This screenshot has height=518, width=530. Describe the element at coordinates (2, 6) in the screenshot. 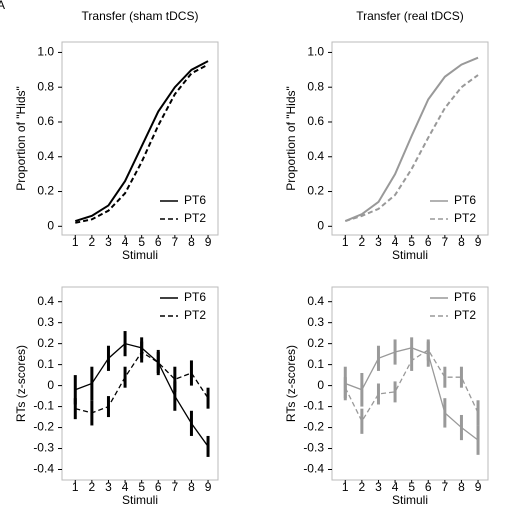

I see `panel-label: A` at that location.